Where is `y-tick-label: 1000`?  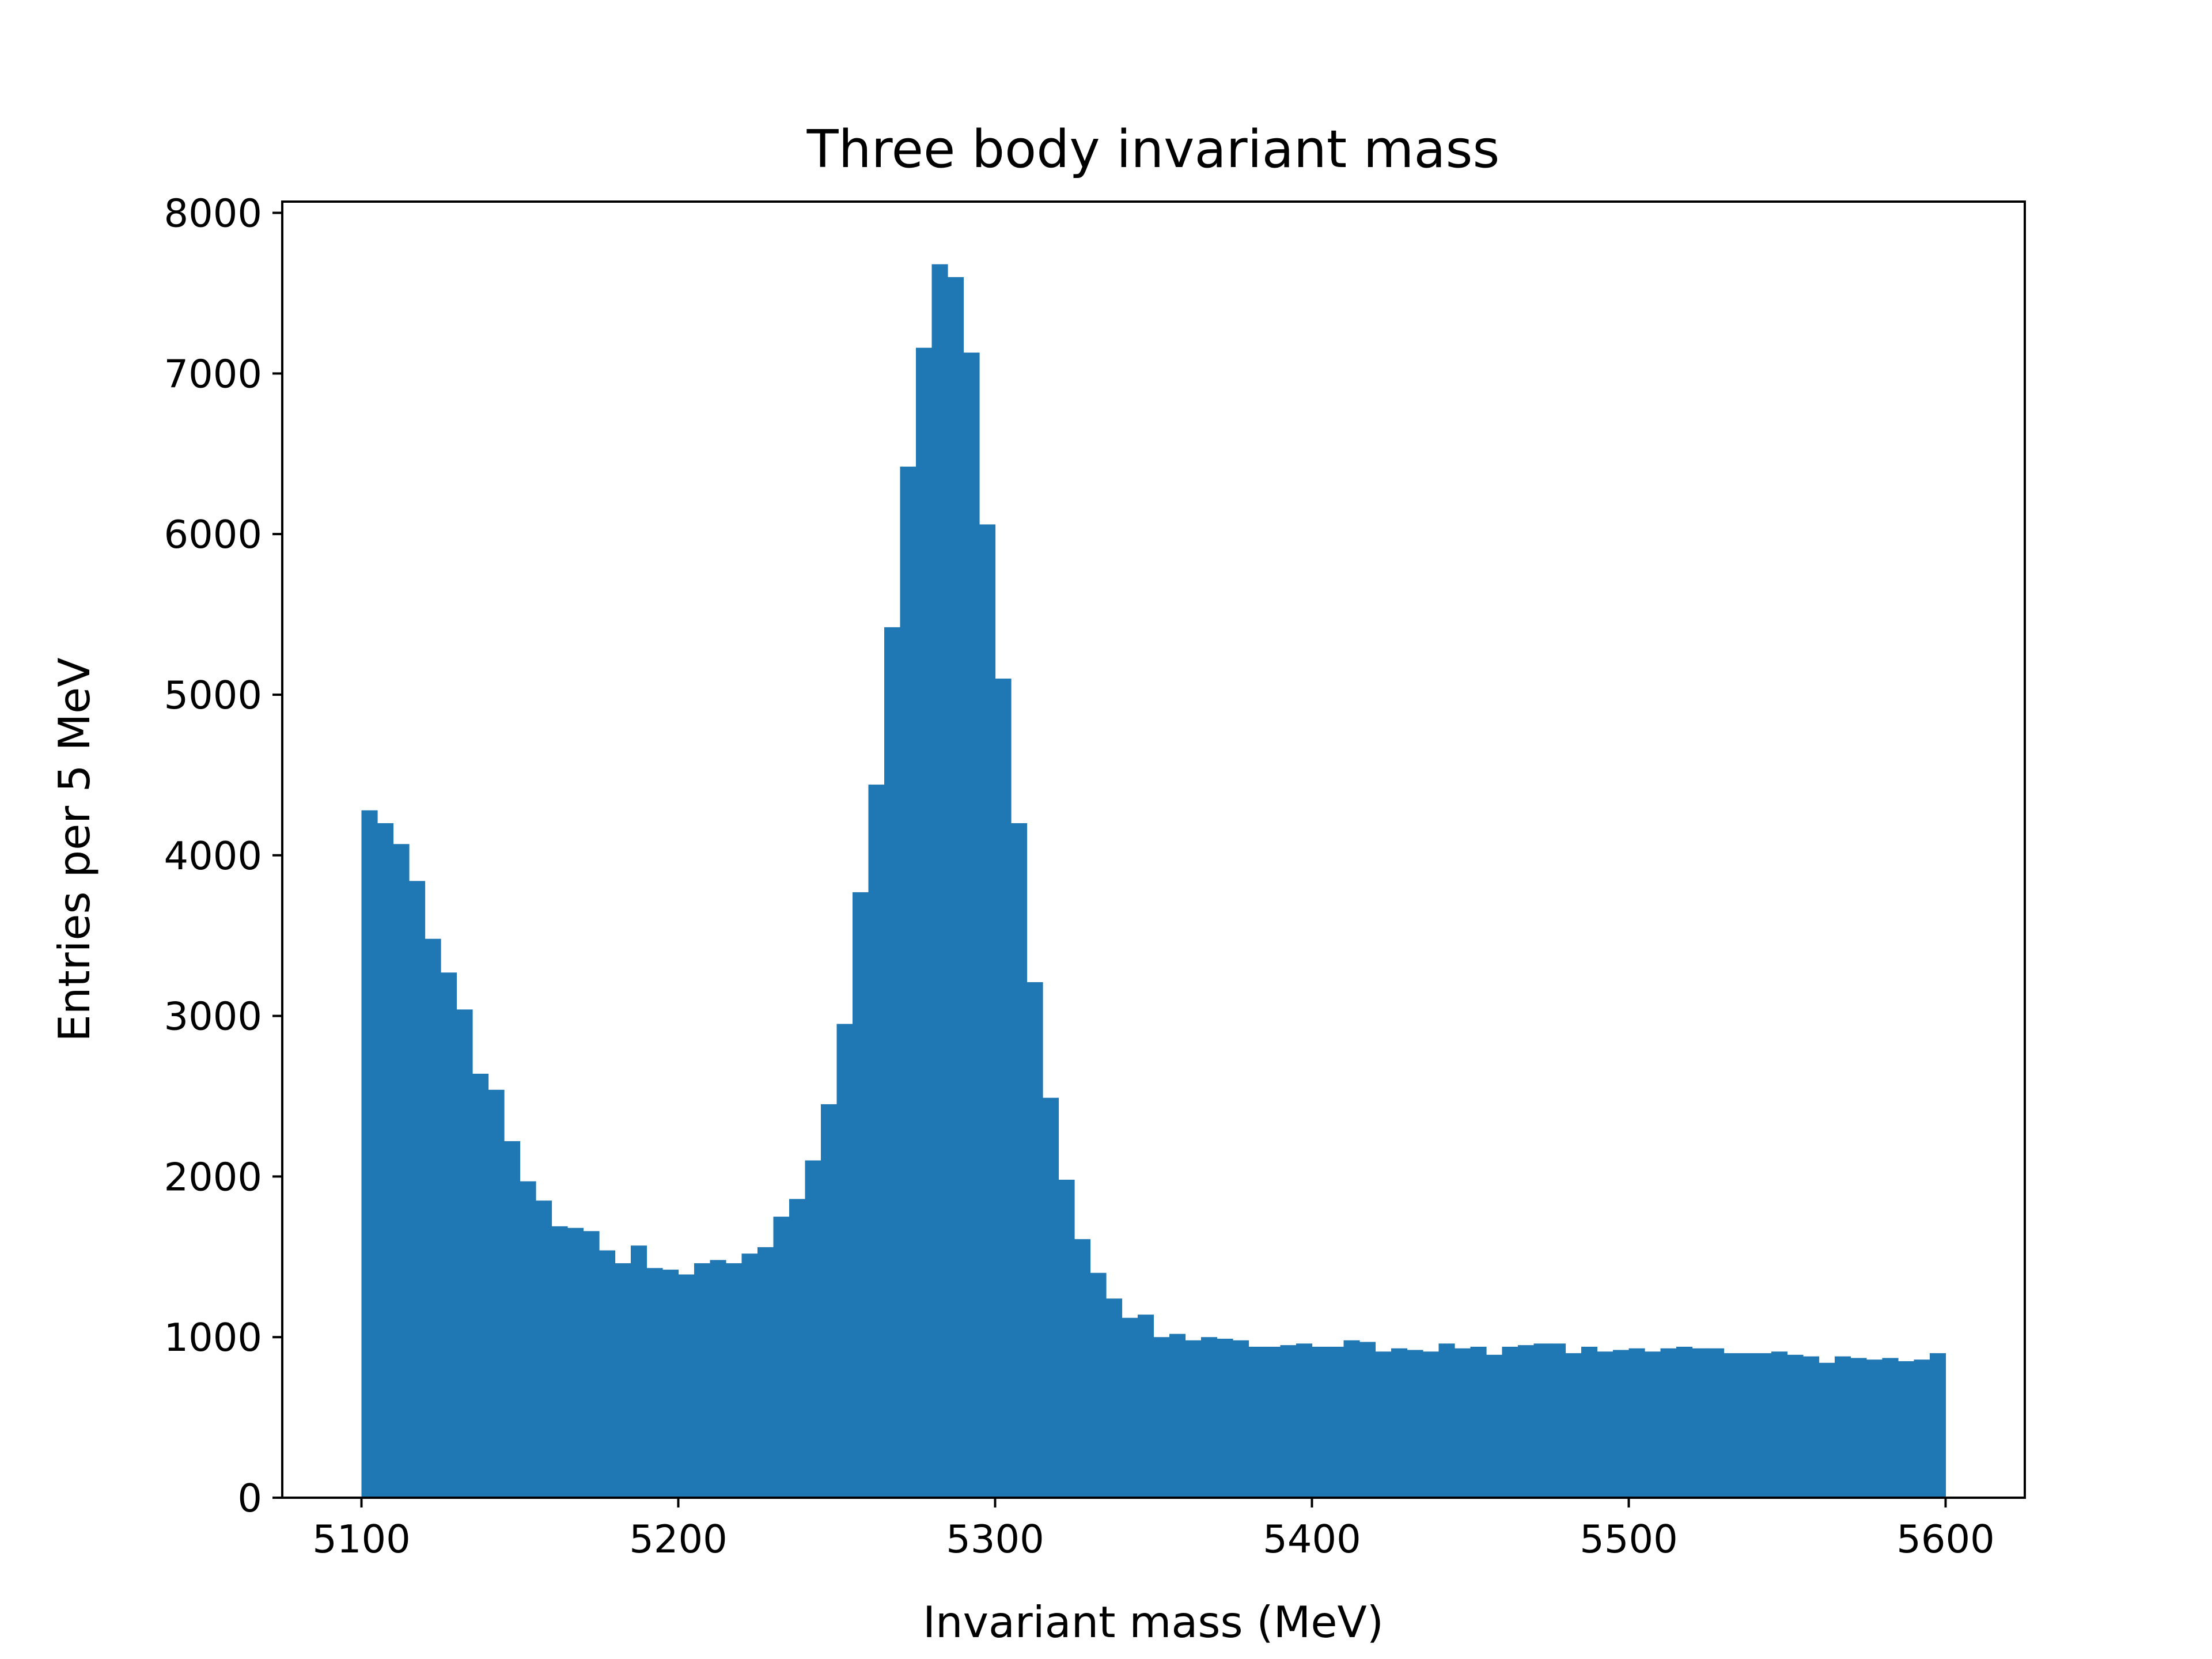
y-tick-label: 1000 is located at coordinates (213, 1337).